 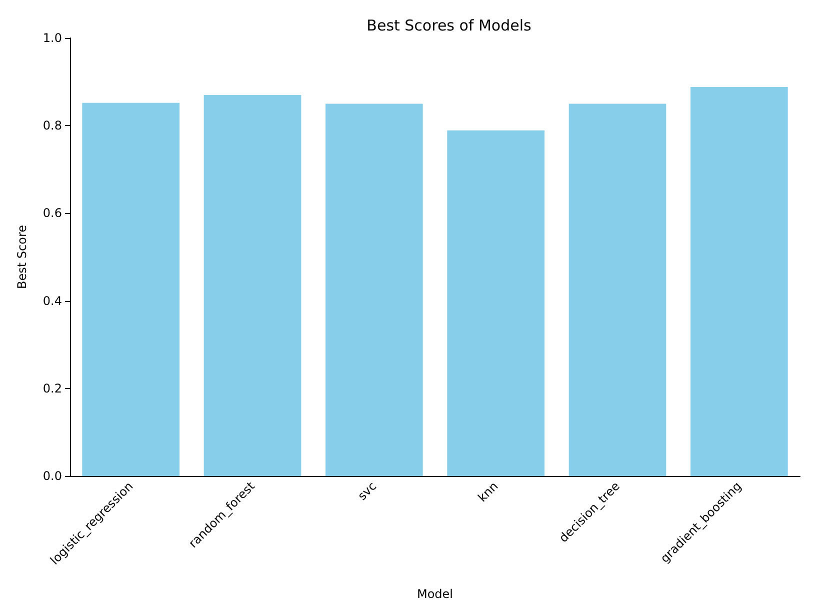 I want to click on x-axis-title: Model, so click(x=435, y=594).